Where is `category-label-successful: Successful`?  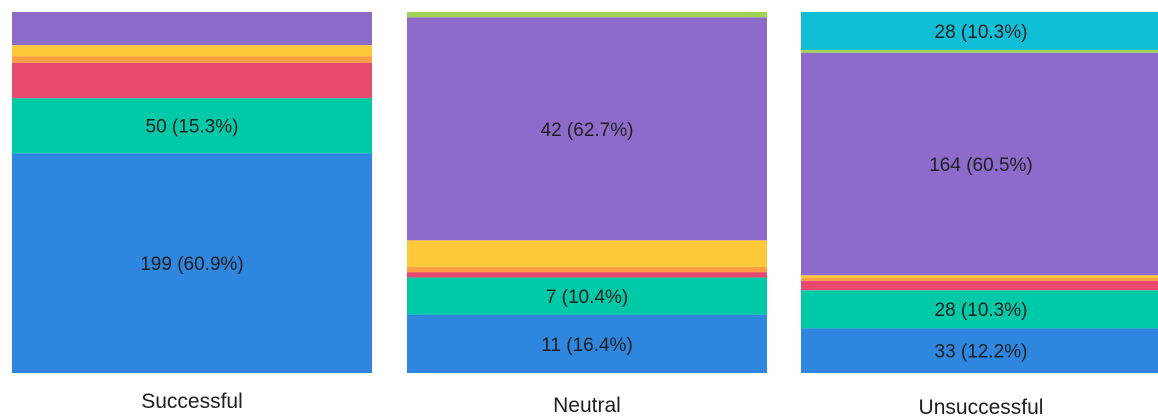 category-label-successful: Successful is located at coordinates (192, 401).